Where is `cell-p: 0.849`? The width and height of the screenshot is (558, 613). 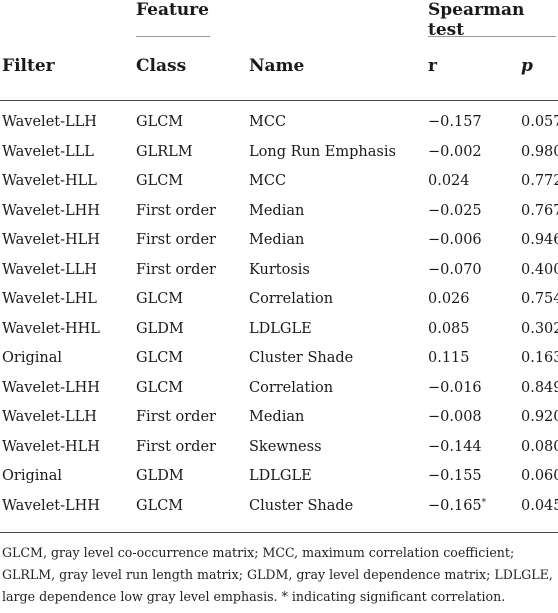 cell-p: 0.849 is located at coordinates (539, 388).